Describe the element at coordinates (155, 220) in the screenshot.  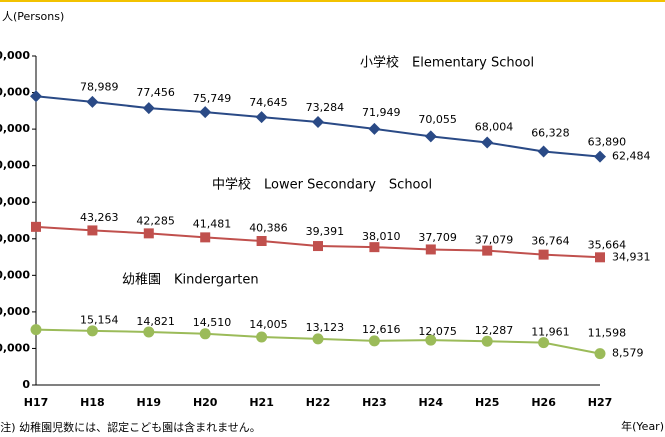
I see `data-label: 42,285` at that location.